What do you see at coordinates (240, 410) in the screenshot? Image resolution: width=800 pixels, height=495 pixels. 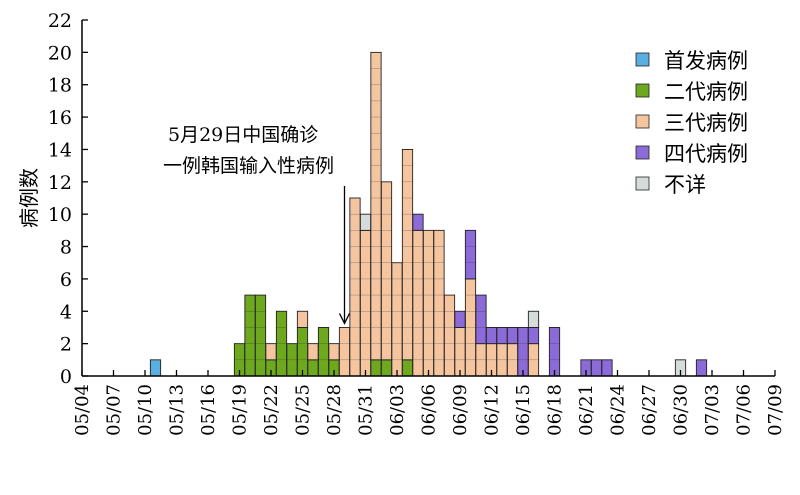 I see `x-tick-label: 05/19` at bounding box center [240, 410].